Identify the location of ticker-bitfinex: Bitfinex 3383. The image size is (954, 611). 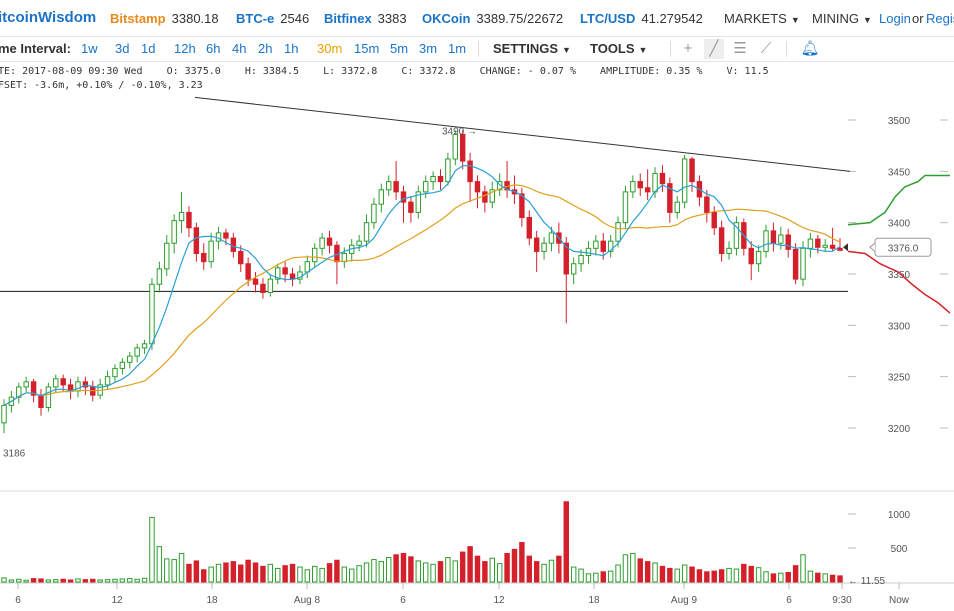
(365, 18).